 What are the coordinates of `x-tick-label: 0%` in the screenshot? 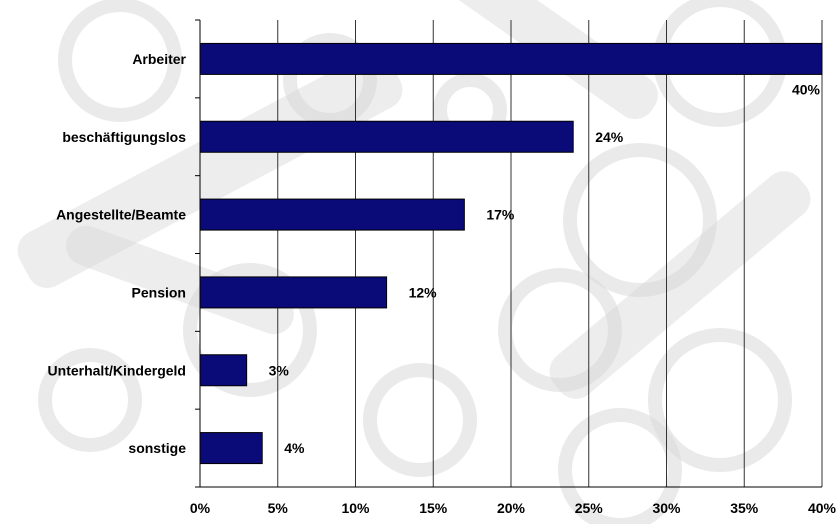 It's located at (200, 508).